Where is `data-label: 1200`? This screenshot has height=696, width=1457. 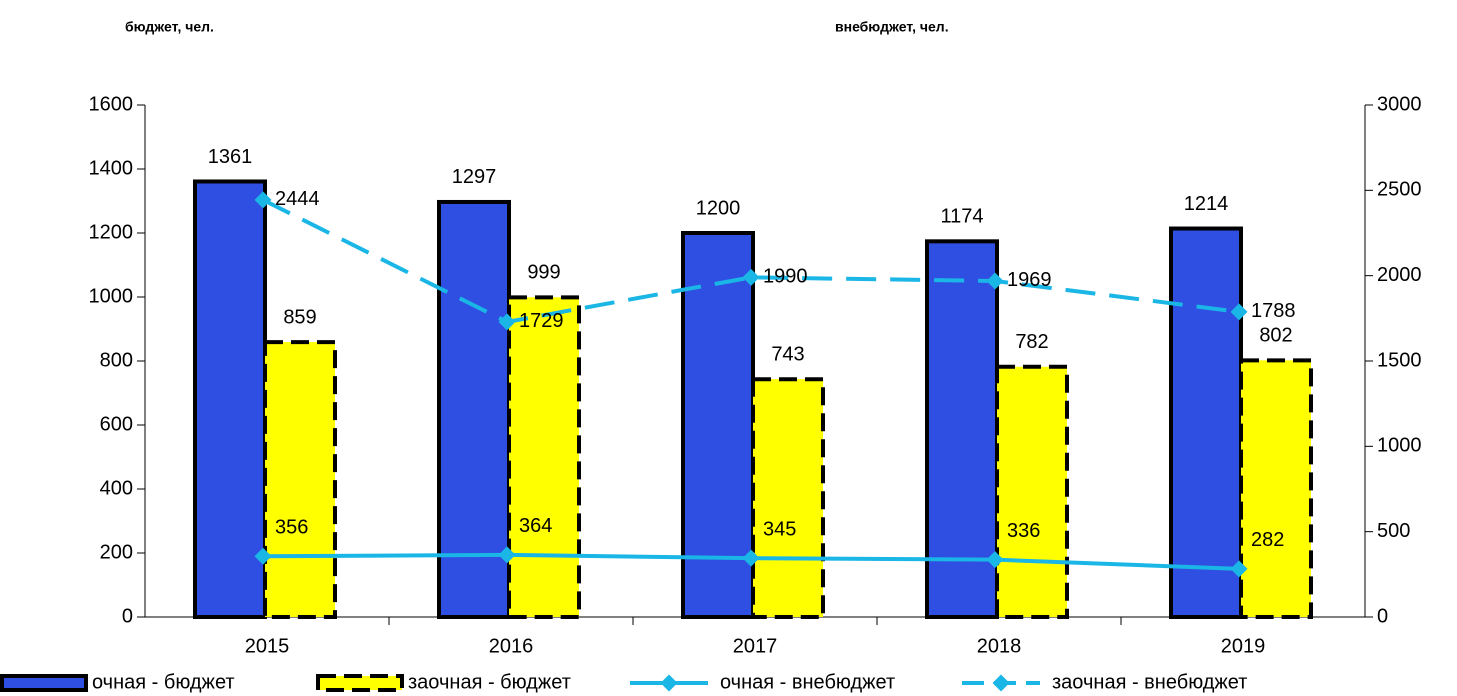 data-label: 1200 is located at coordinates (718, 208).